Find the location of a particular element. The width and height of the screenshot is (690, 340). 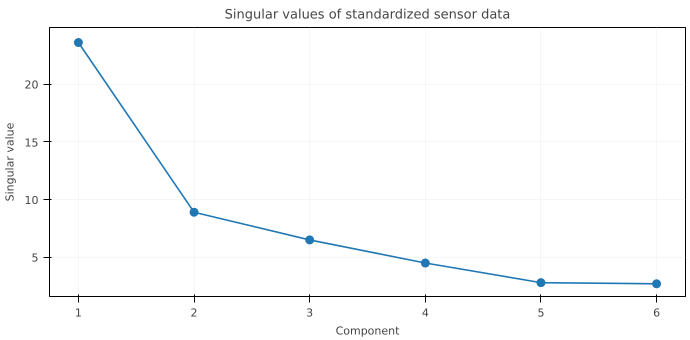

x-axis-title: Component is located at coordinates (368, 331).